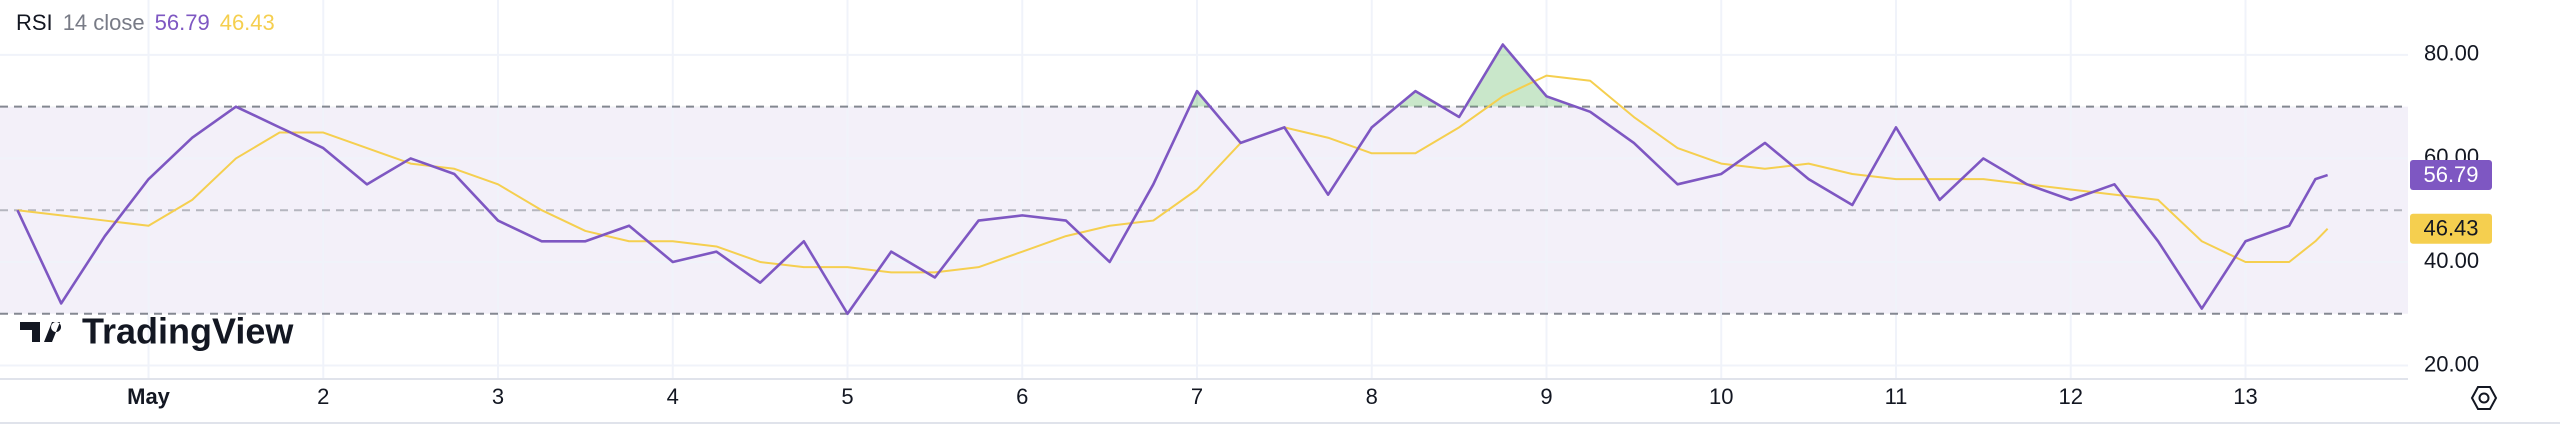 This screenshot has height=428, width=2560. Describe the element at coordinates (1022, 396) in the screenshot. I see `x-tick-label: 6` at that location.